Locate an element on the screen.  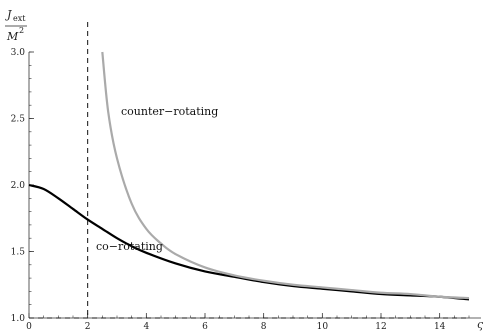
ylabel-numerator: J is located at coordinates (8, 14).